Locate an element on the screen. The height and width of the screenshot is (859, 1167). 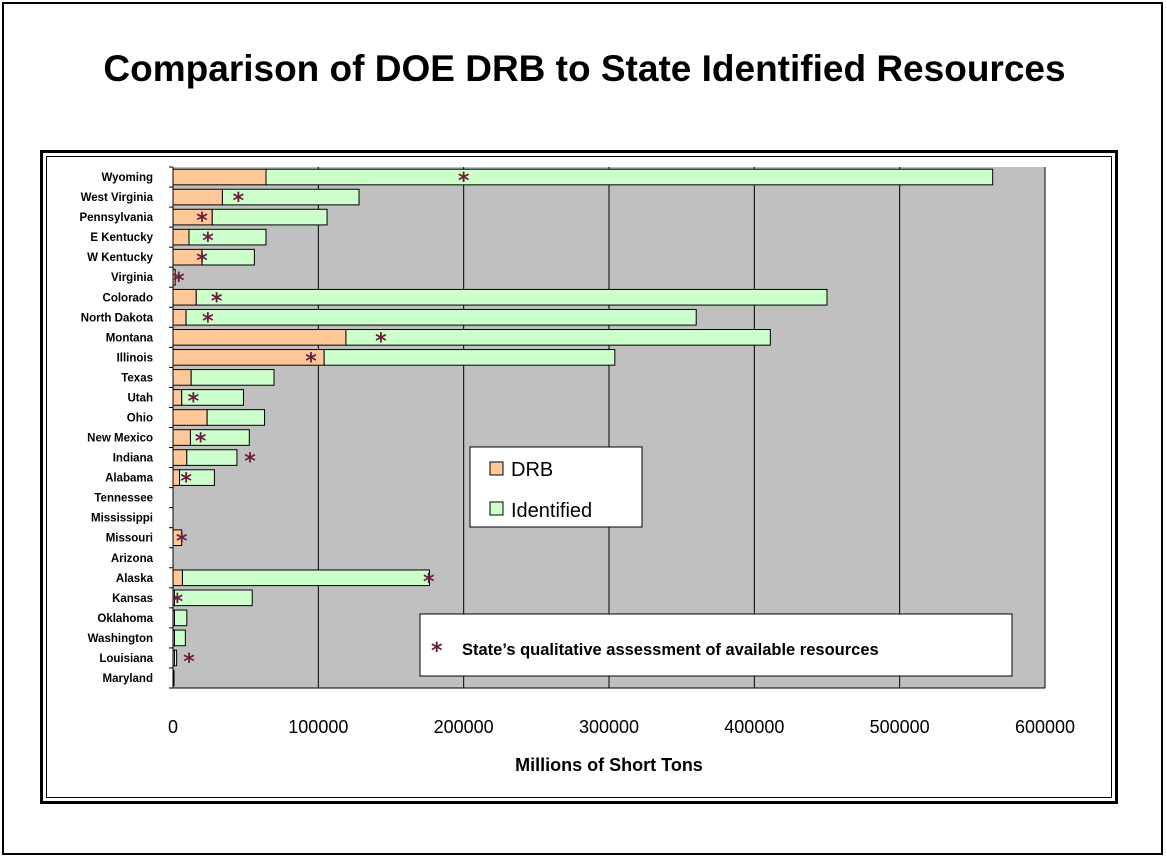
x-tick-label: 400000 is located at coordinates (754, 727).